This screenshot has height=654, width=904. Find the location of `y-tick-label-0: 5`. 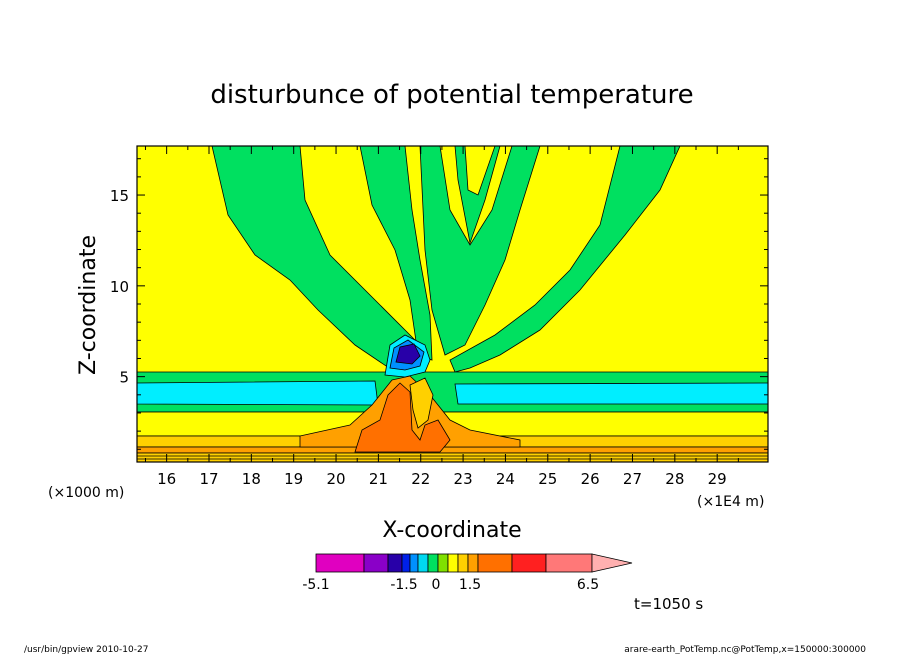

y-tick-label-0: 5 is located at coordinates (124, 378).